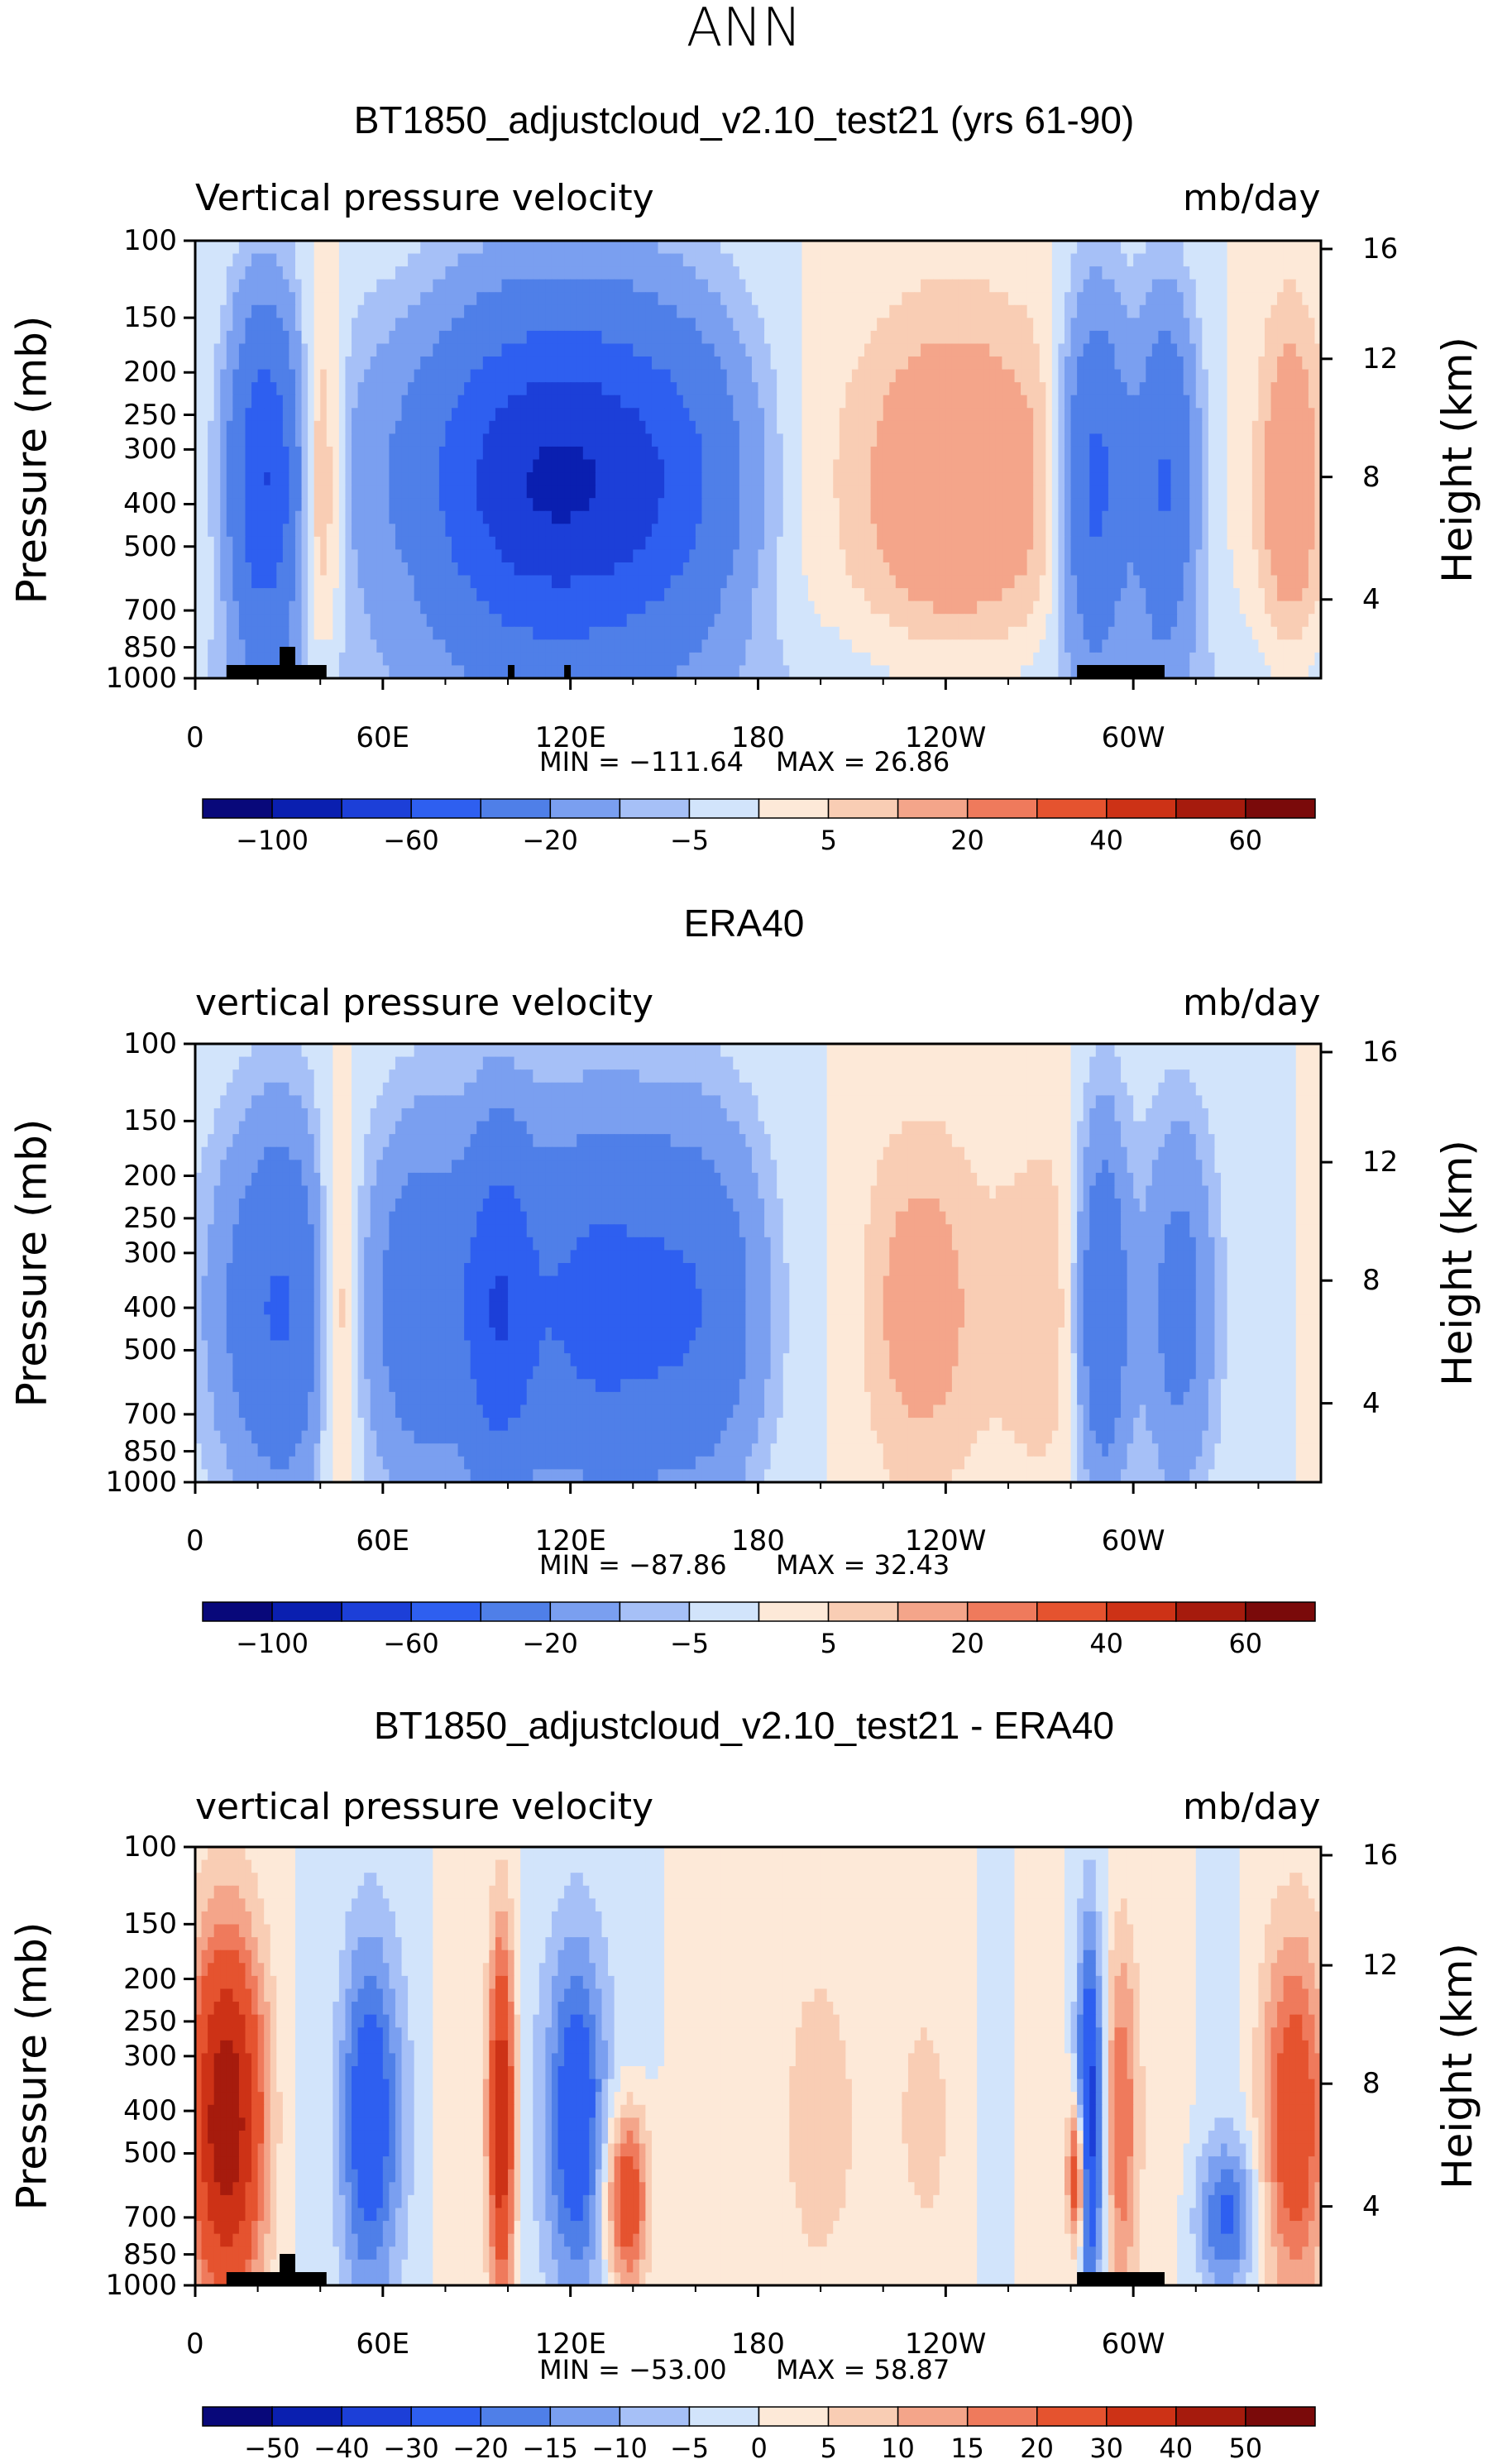 This screenshot has width=1488, height=2464. I want to click on panel-2-lon-tick-3: 120E, so click(570, 1540).